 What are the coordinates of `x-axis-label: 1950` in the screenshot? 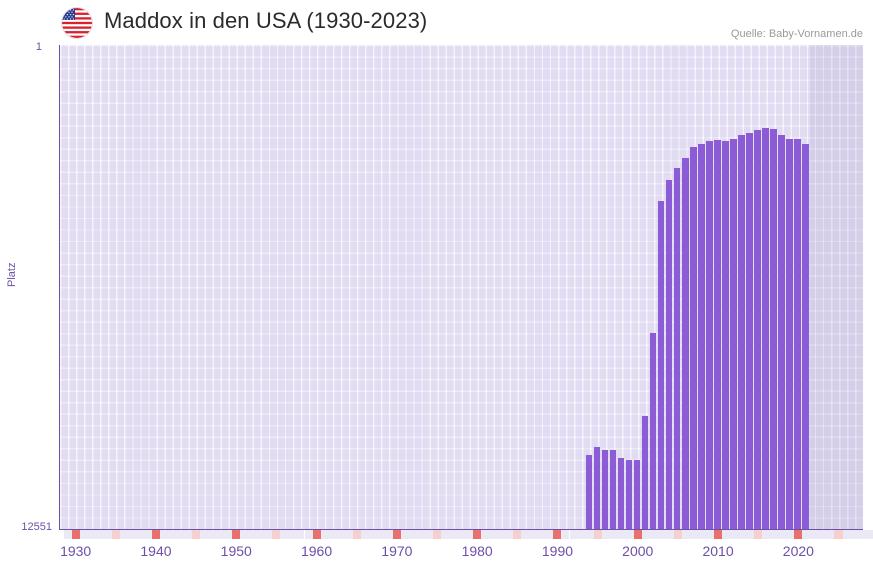 It's located at (236, 551).